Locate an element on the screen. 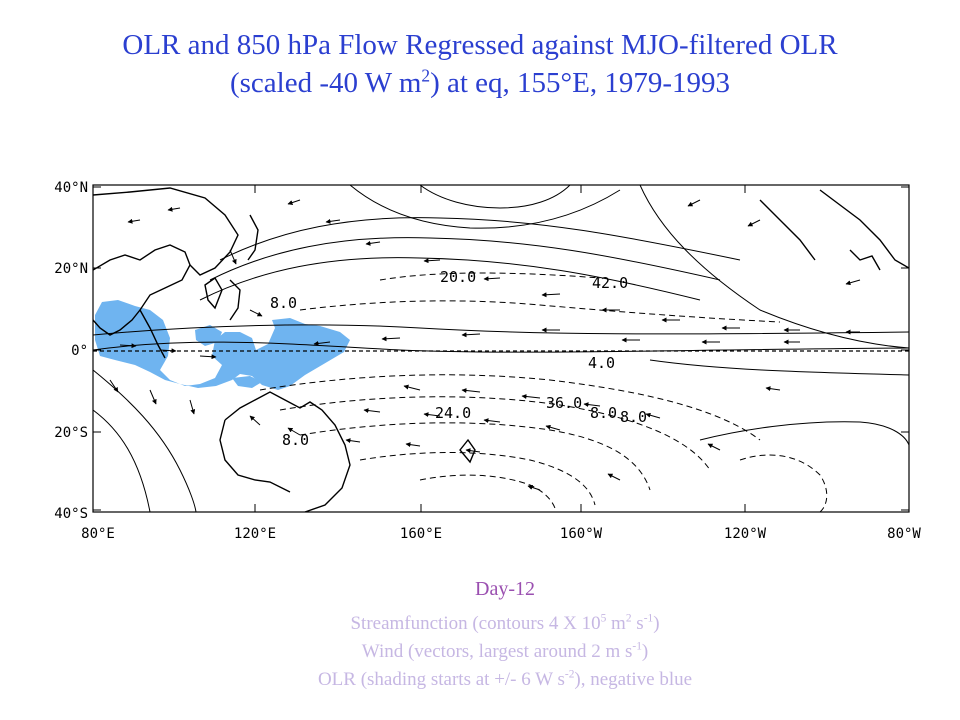 Image resolution: width=960 pixels, height=720 pixels. contour-label-36: 36.0 is located at coordinates (564, 403).